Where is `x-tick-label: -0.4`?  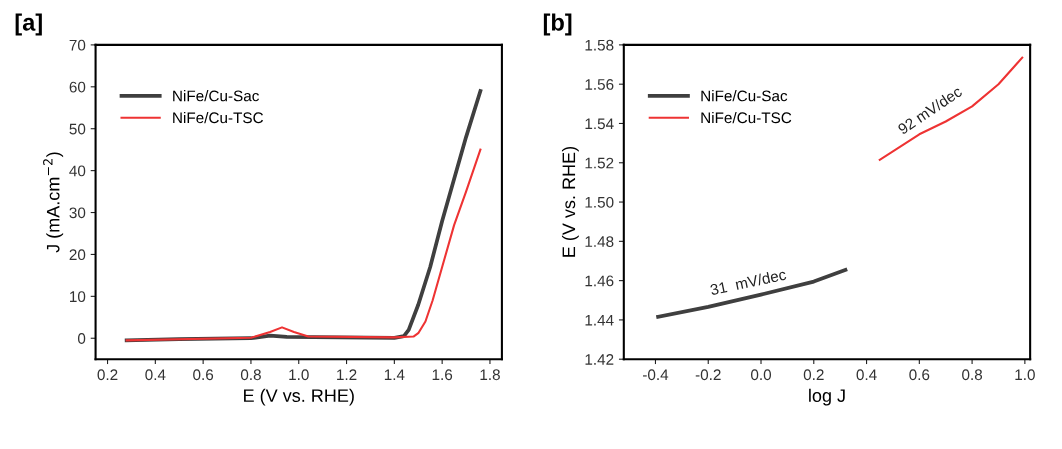 x-tick-label: -0.4 is located at coordinates (655, 375).